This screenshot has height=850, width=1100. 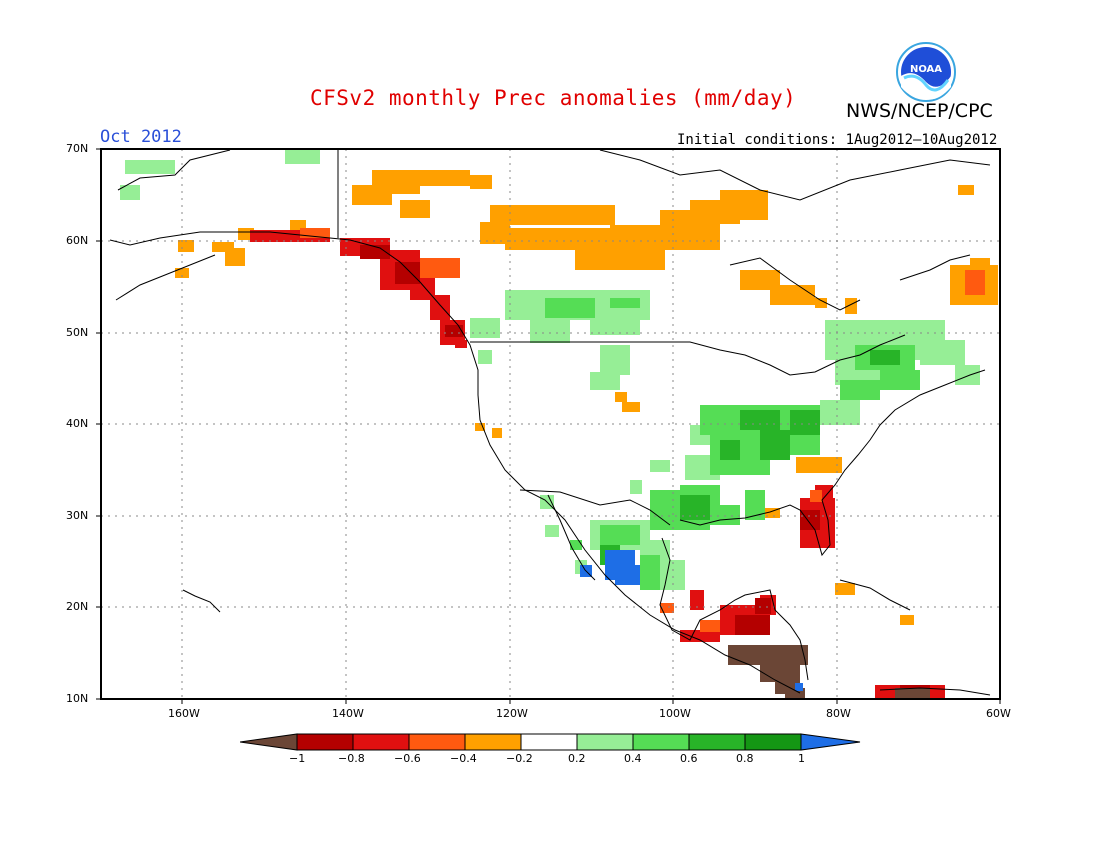 I want to click on colorbar-label-neg0.6: −0.6, so click(x=407, y=758).